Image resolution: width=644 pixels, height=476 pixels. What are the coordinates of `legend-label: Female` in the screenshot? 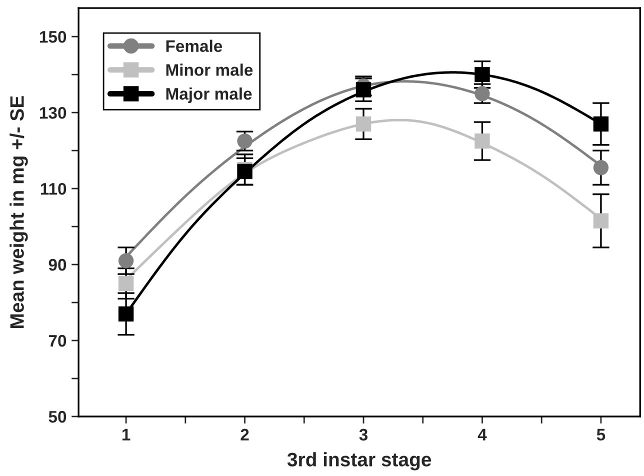 It's located at (194, 46).